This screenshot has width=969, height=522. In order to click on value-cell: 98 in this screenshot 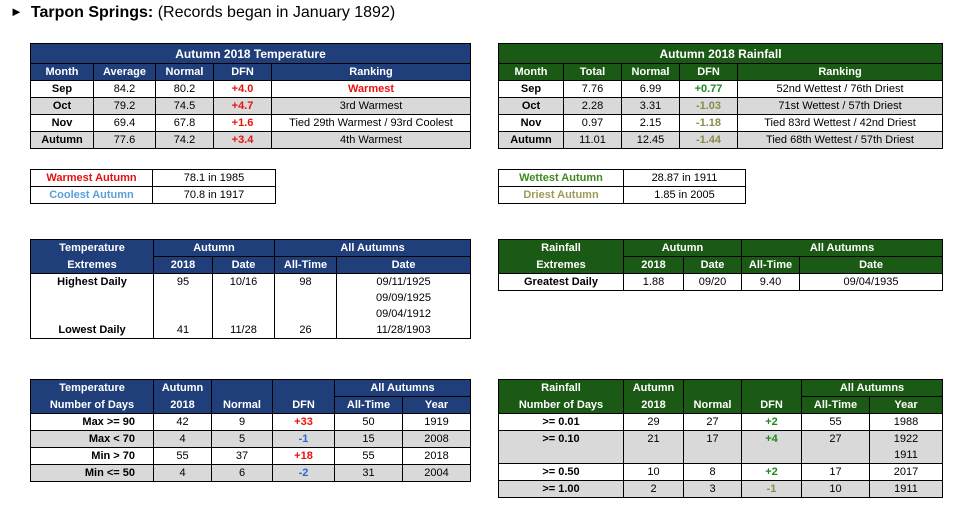, I will do `click(306, 281)`.